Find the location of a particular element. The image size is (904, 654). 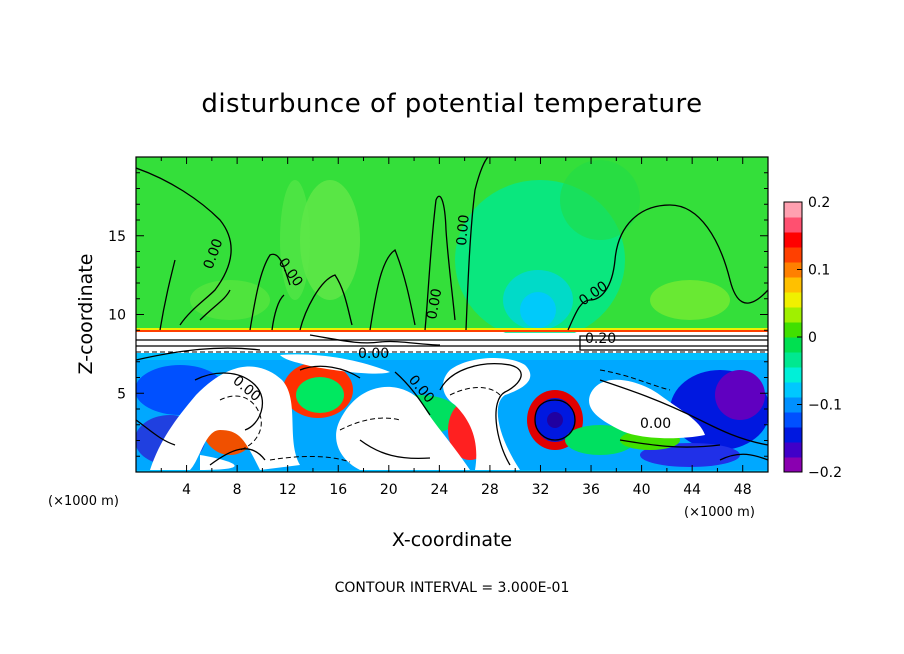

x-tick-label: 20 is located at coordinates (389, 490).